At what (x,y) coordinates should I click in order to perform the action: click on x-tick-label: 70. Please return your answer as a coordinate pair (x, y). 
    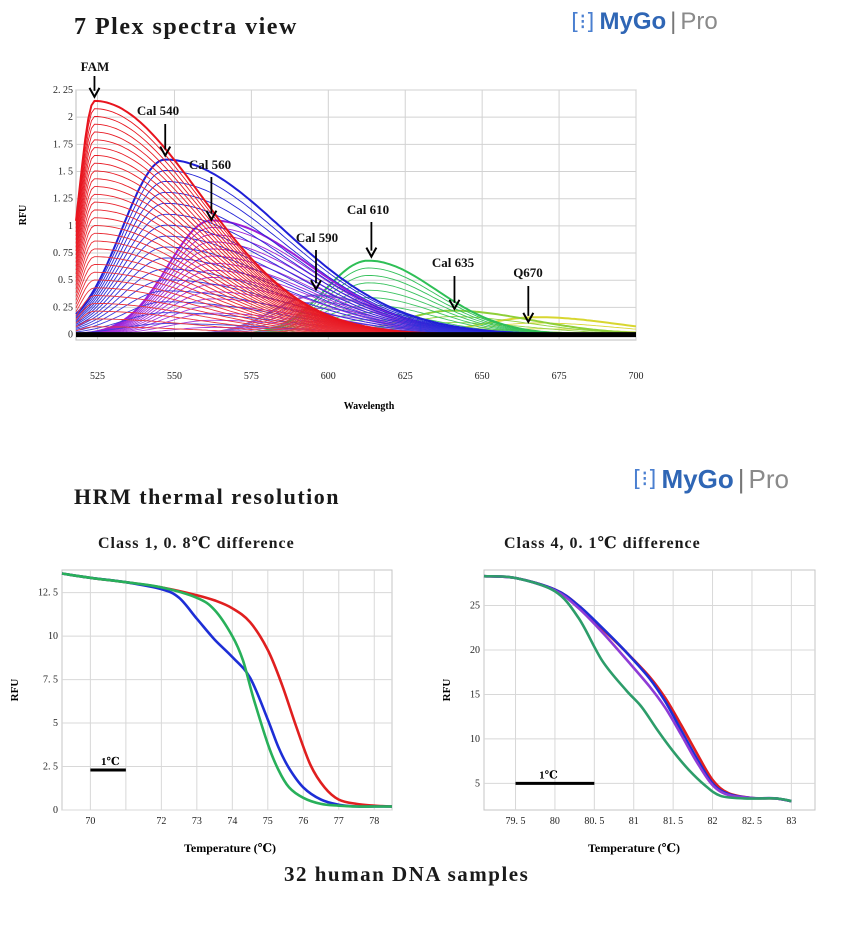
    Looking at the image, I should click on (90, 821).